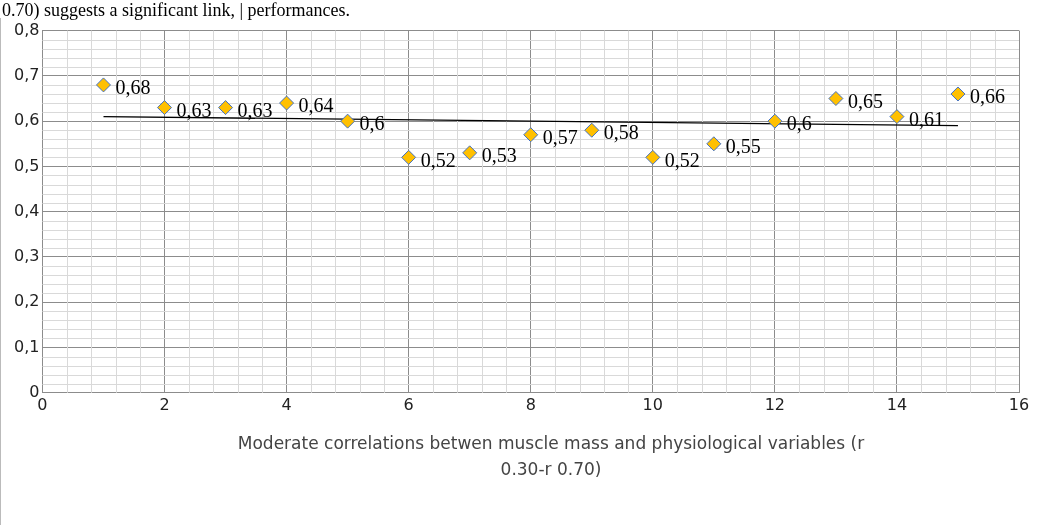 The image size is (1045, 525). Describe the element at coordinates (26, 29) in the screenshot. I see `y-tick-label: 0,8` at that location.